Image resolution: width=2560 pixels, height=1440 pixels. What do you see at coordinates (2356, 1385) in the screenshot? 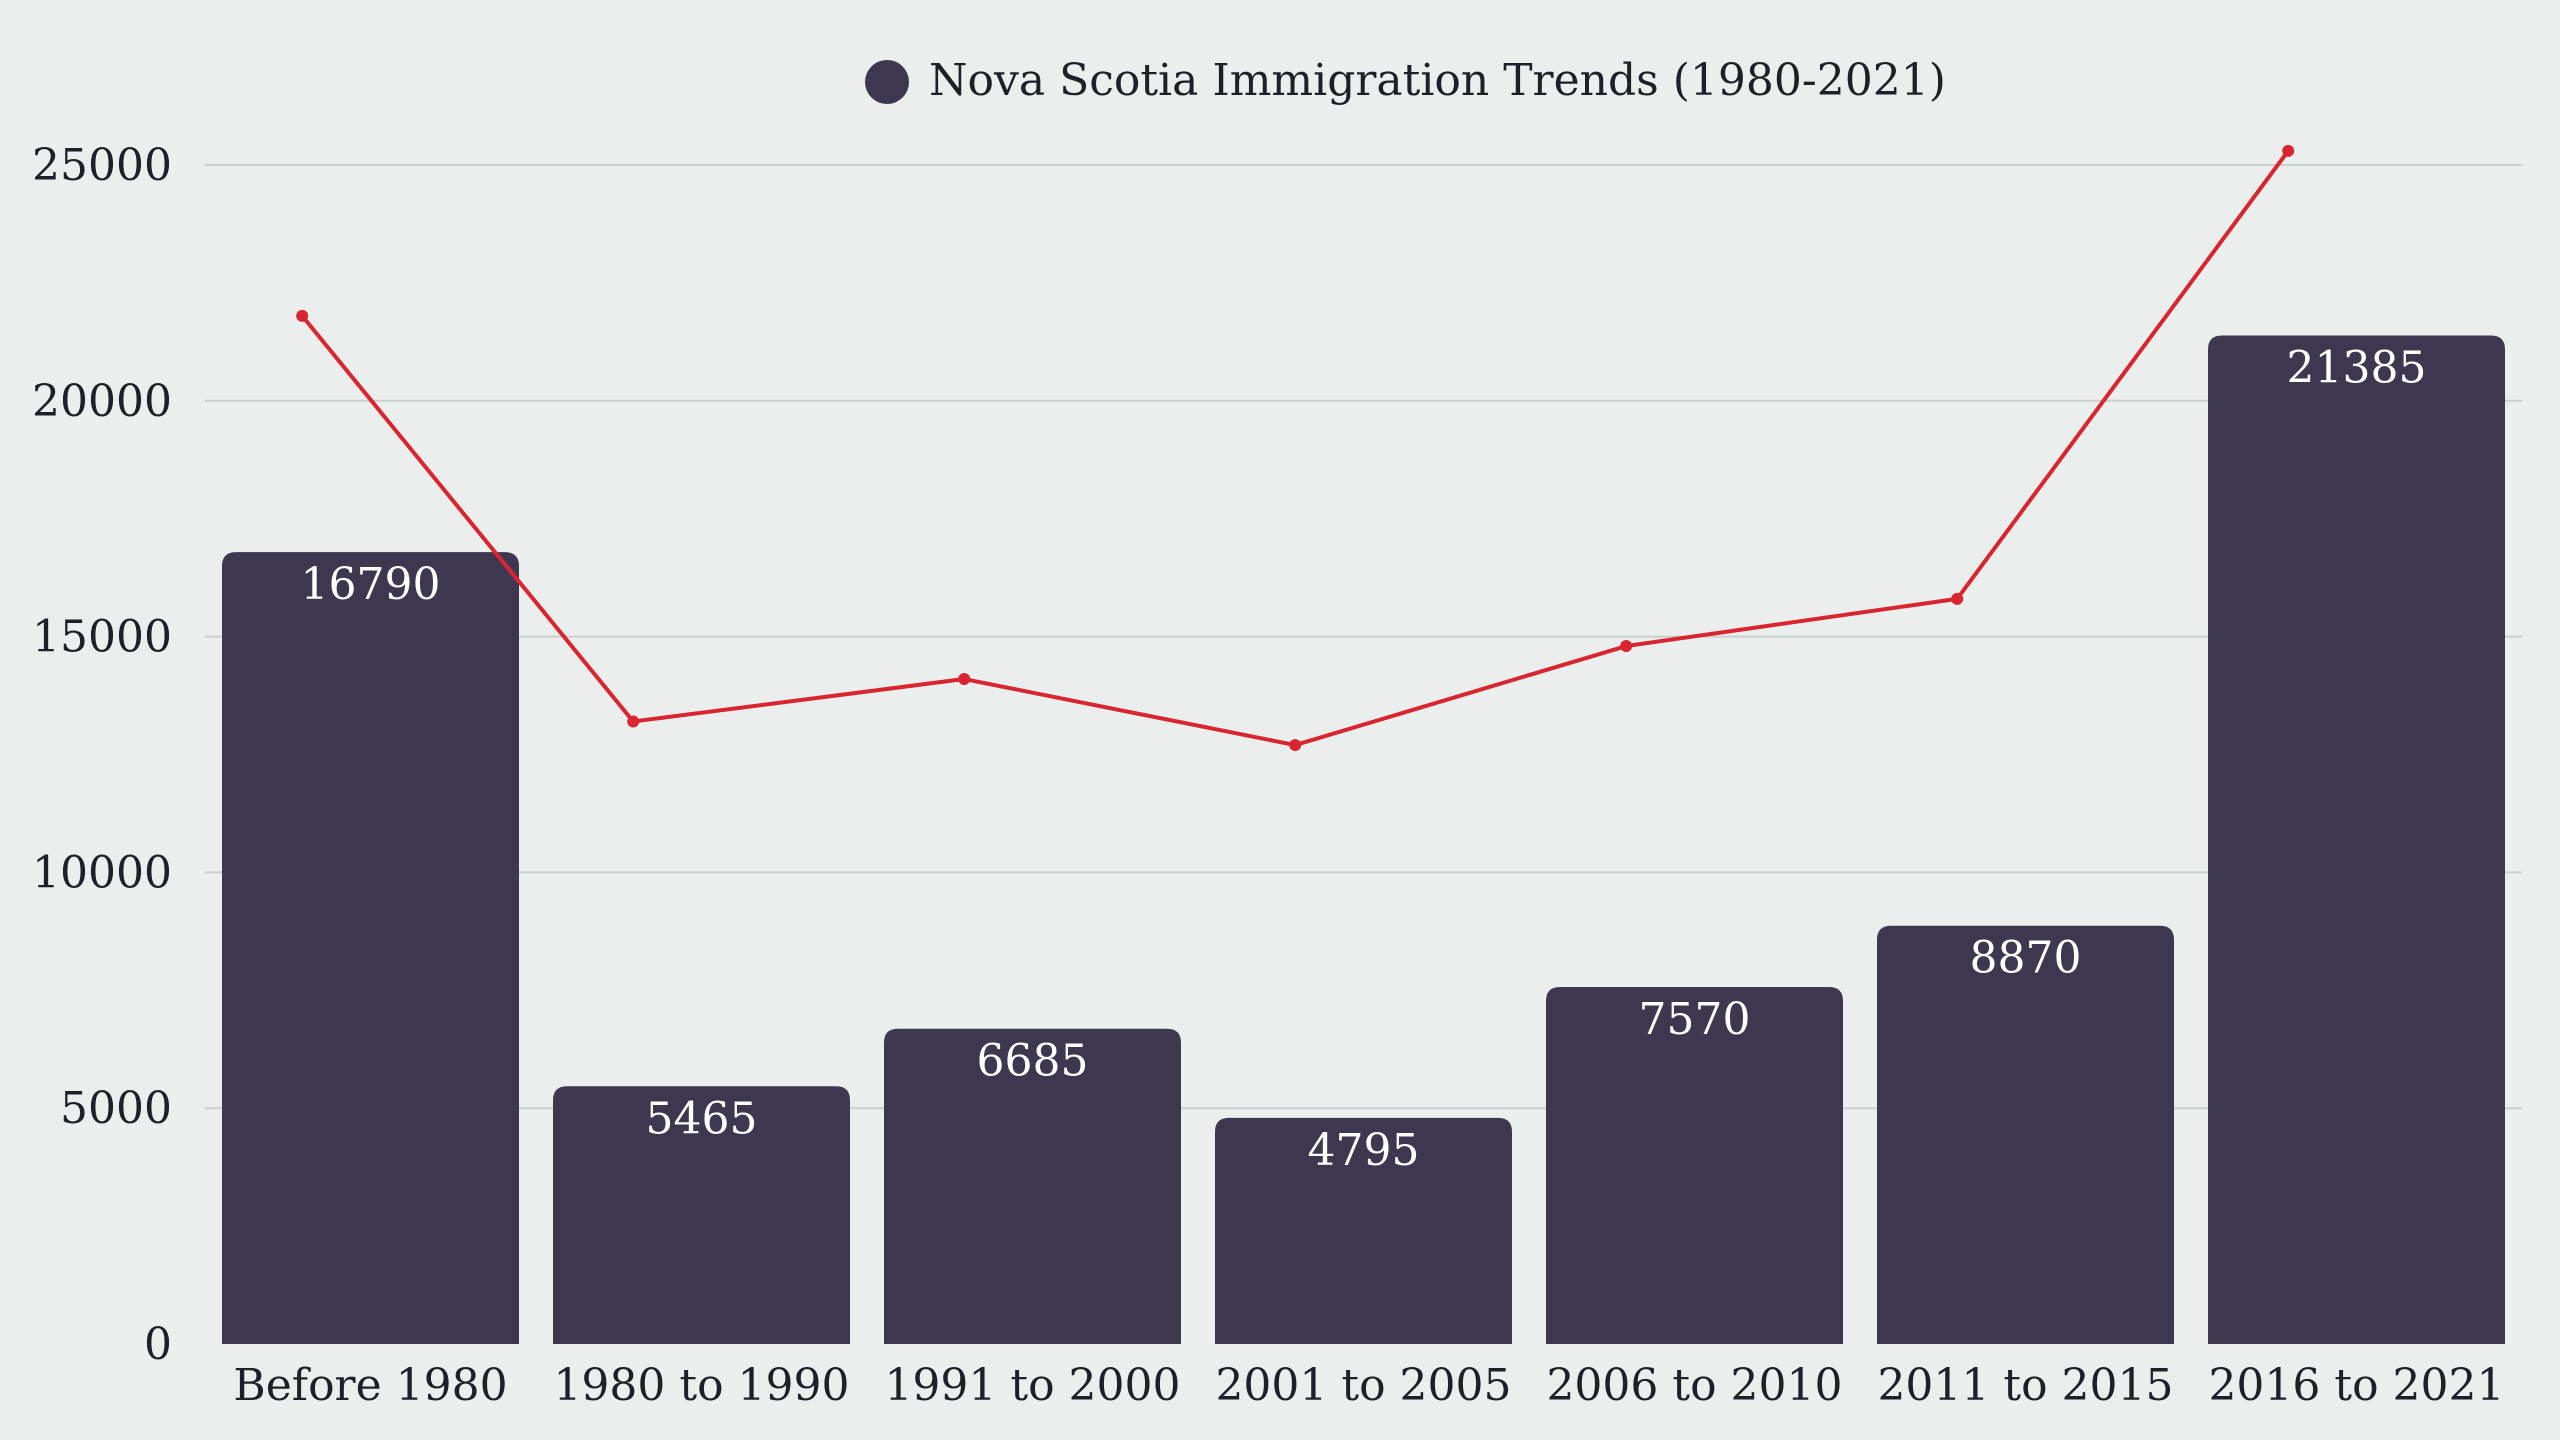
I see `x-category-label: 2016 to 2021` at bounding box center [2356, 1385].